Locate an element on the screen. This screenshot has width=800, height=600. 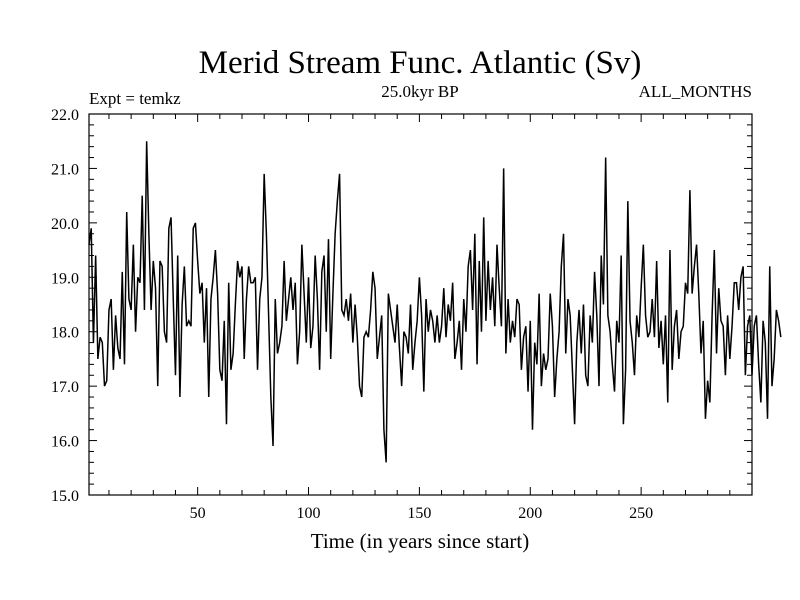
x-tick-label: 100 is located at coordinates (309, 513).